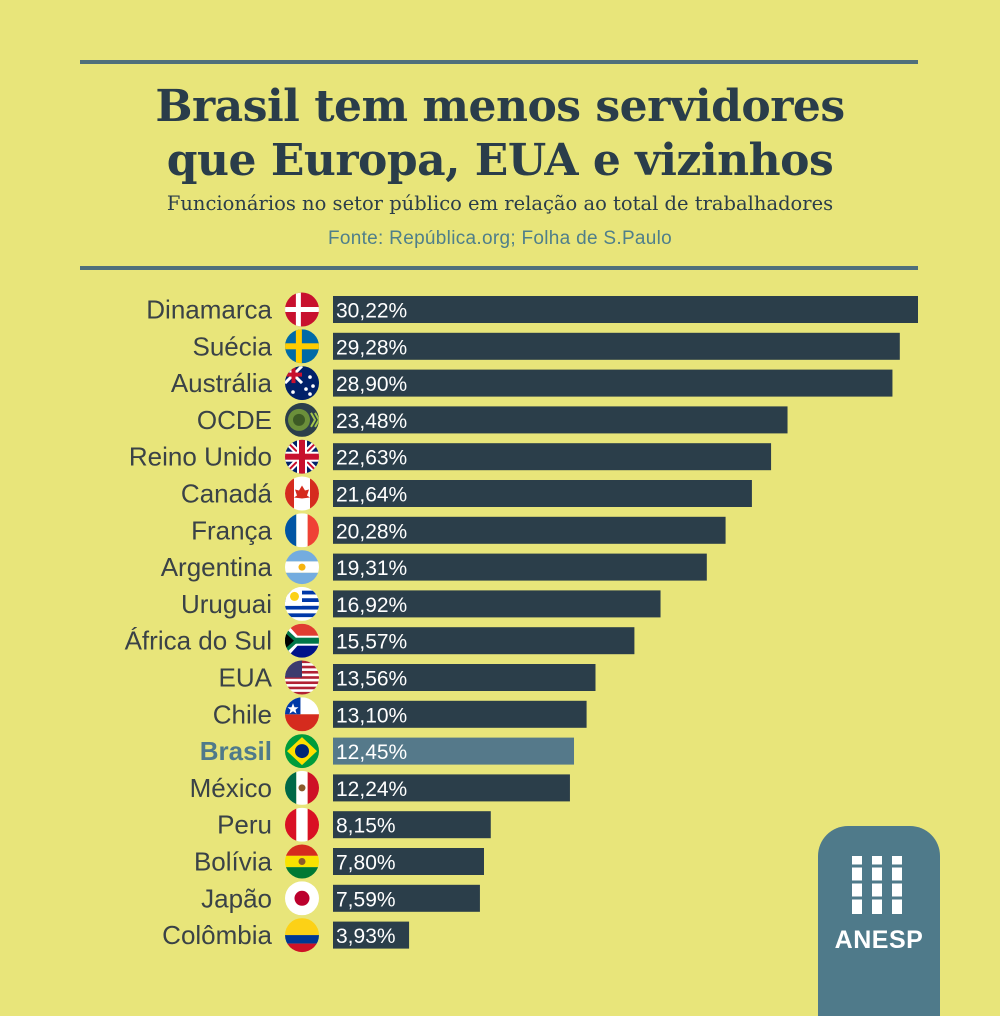  Describe the element at coordinates (371, 679) in the screenshot. I see `value-label: 13,56%` at that location.